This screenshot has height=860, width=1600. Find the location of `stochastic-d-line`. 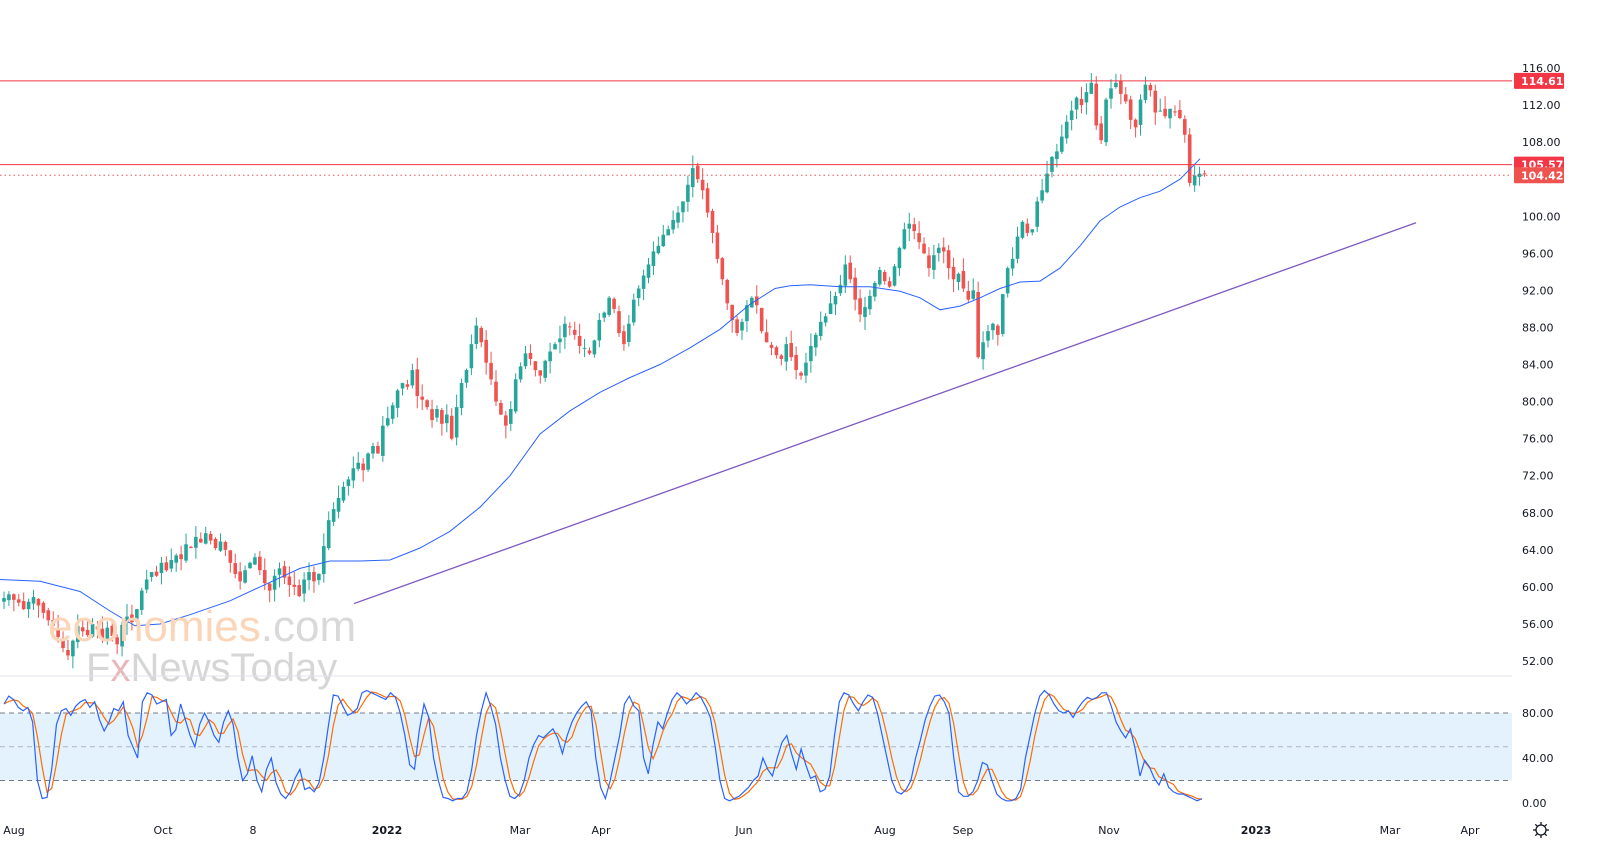

stochastic-d-line is located at coordinates (603, 746).